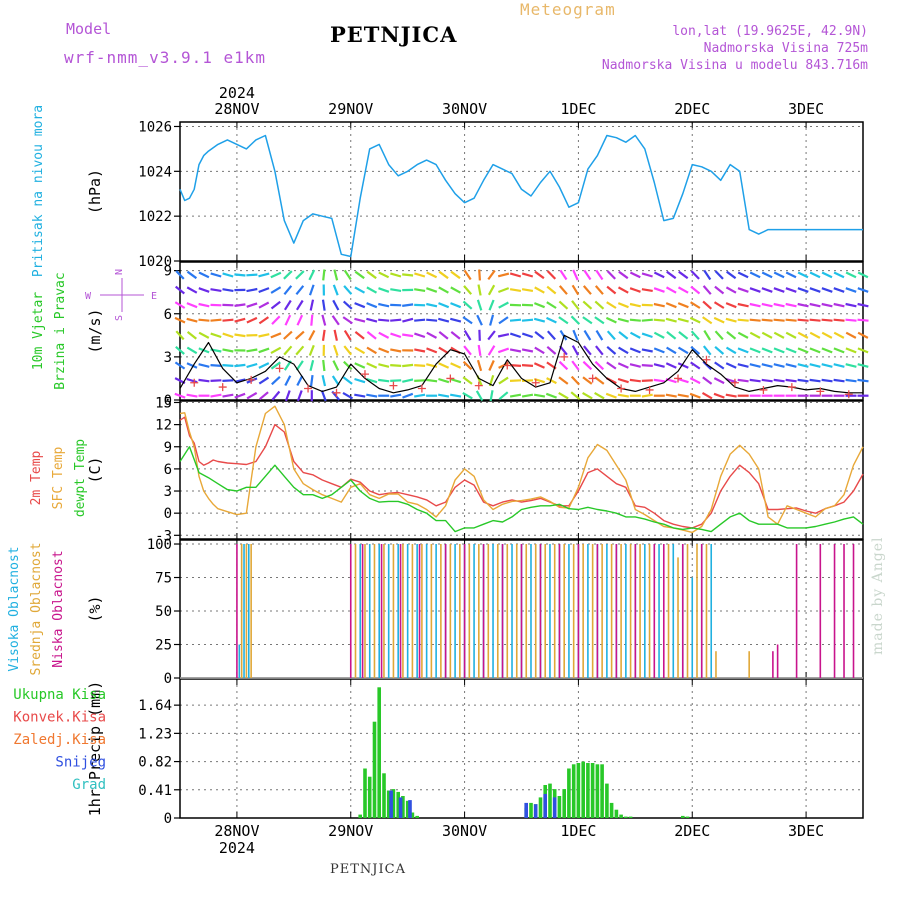 The width and height of the screenshot is (900, 900). I want to click on wind-label: Brzina i Pravac, so click(60, 330).